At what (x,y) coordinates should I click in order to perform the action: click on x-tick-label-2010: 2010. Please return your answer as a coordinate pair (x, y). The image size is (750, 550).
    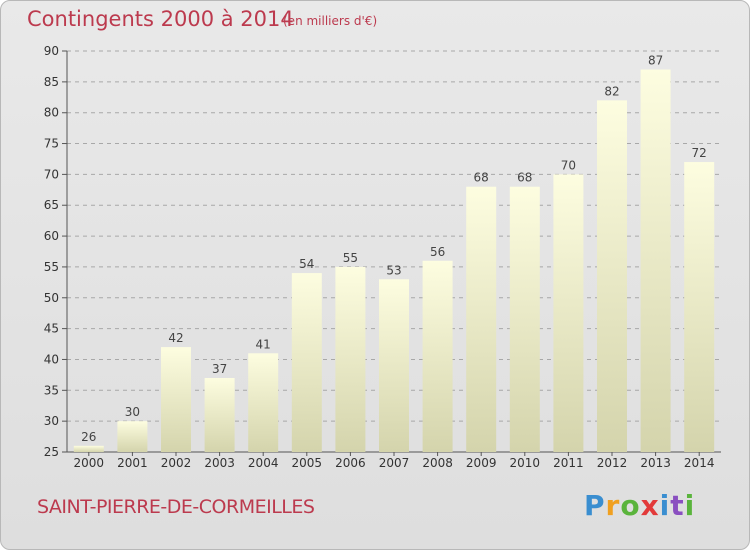
    Looking at the image, I should click on (525, 463).